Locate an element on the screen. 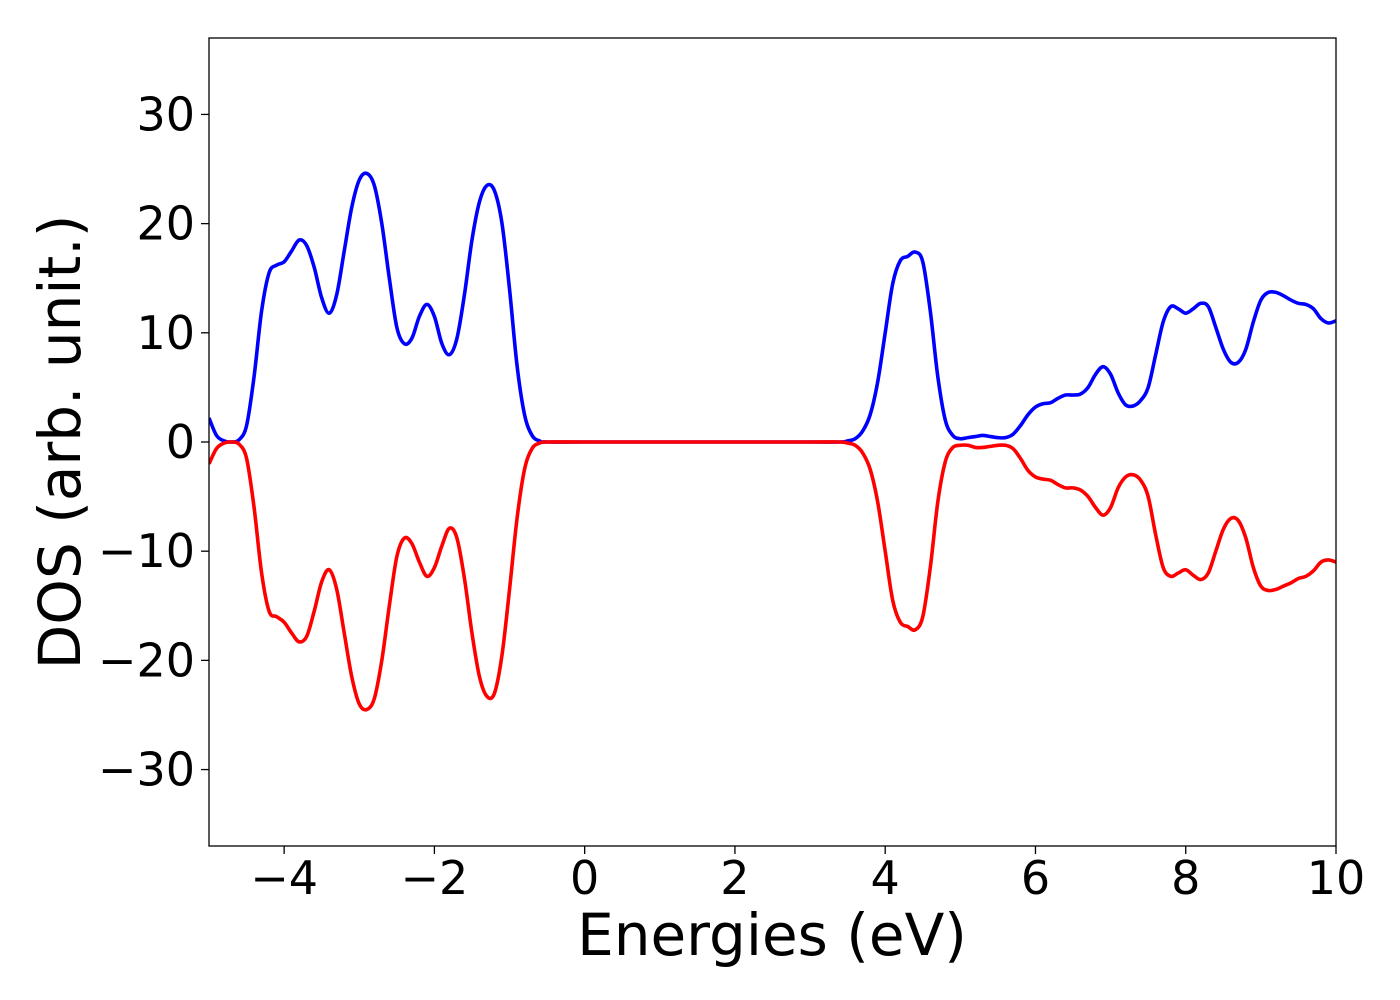 Image resolution: width=1400 pixels, height=1000 pixels. x-axis-label: Energies (eV) is located at coordinates (772, 935).